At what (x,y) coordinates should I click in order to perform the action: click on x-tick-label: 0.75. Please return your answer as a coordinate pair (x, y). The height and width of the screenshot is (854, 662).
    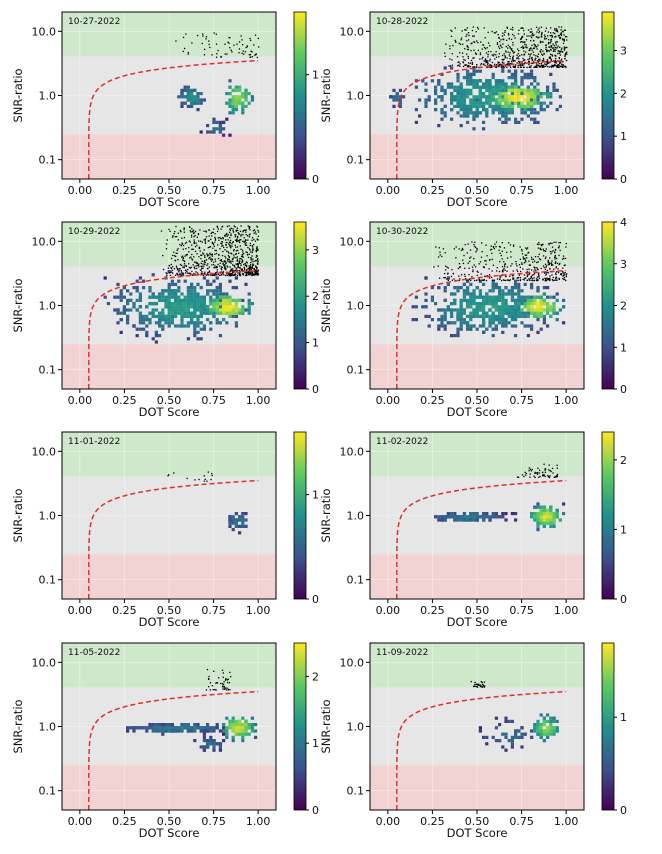
    Looking at the image, I should click on (521, 400).